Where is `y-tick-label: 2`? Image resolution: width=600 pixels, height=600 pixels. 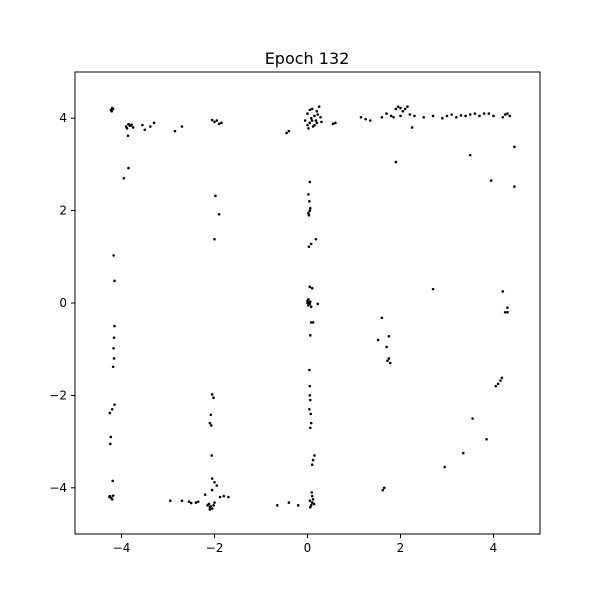
y-tick-label: 2 is located at coordinates (63, 211).